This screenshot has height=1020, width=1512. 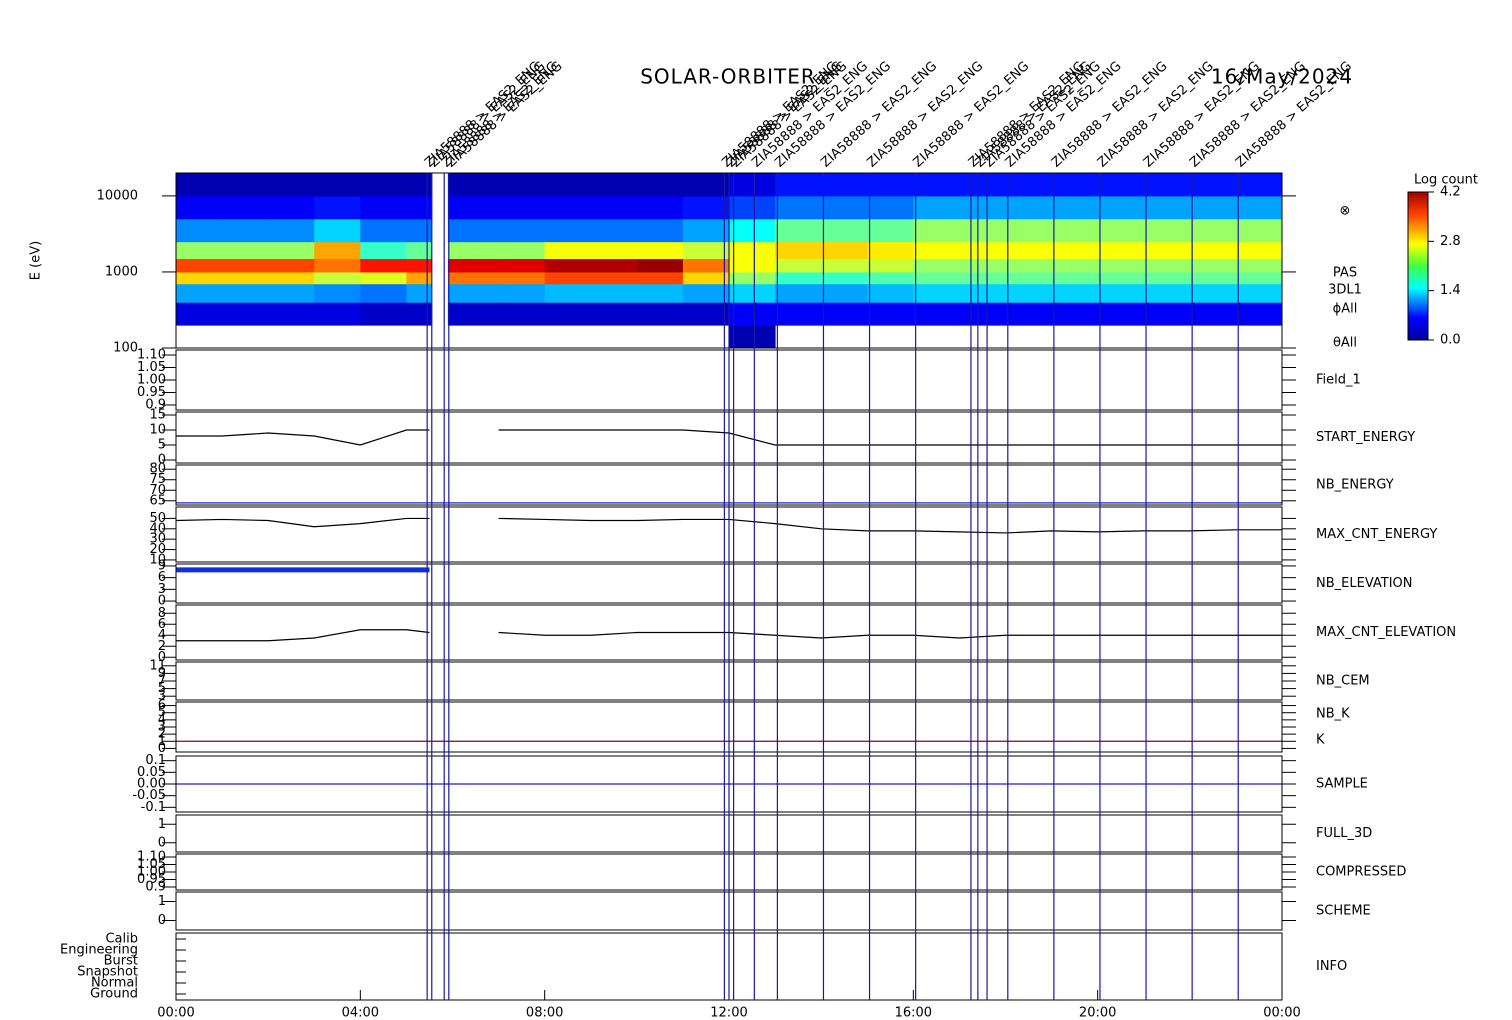 What do you see at coordinates (155, 405) in the screenshot?
I see `y-tick-label: 0.9` at bounding box center [155, 405].